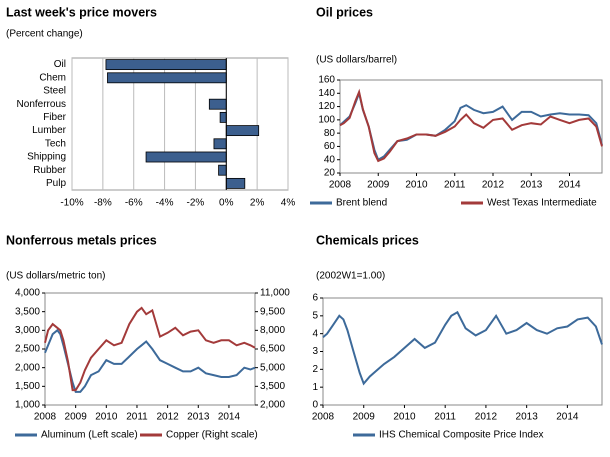 This screenshot has height=457, width=610. What do you see at coordinates (49, 170) in the screenshot?
I see `category-label: Rubber` at bounding box center [49, 170].